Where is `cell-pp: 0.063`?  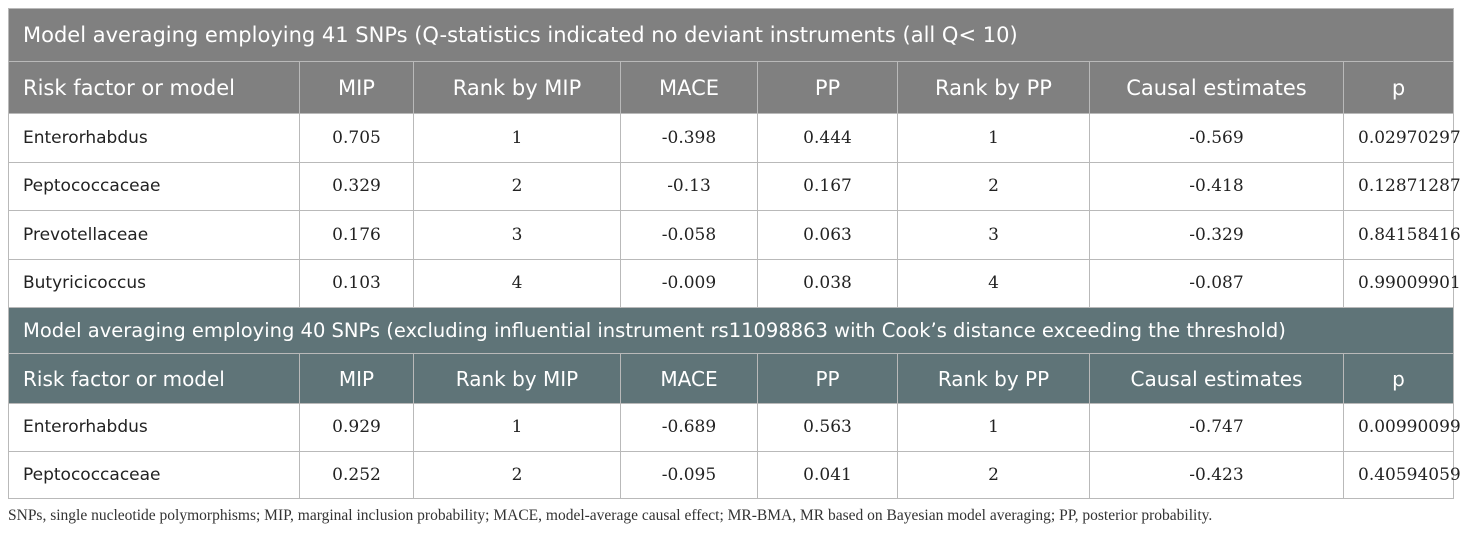 cell-pp: 0.063 is located at coordinates (827, 235).